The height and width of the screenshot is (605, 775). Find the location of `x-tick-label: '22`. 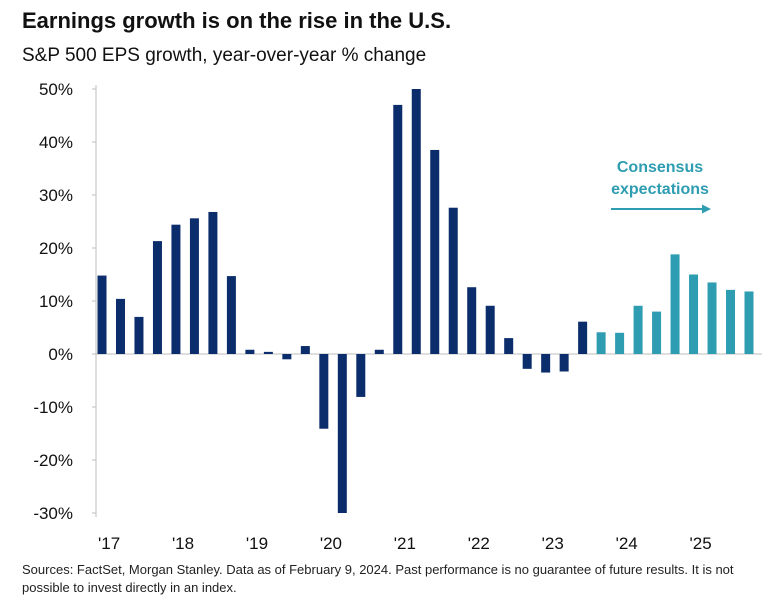

x-tick-label: '22 is located at coordinates (479, 543).